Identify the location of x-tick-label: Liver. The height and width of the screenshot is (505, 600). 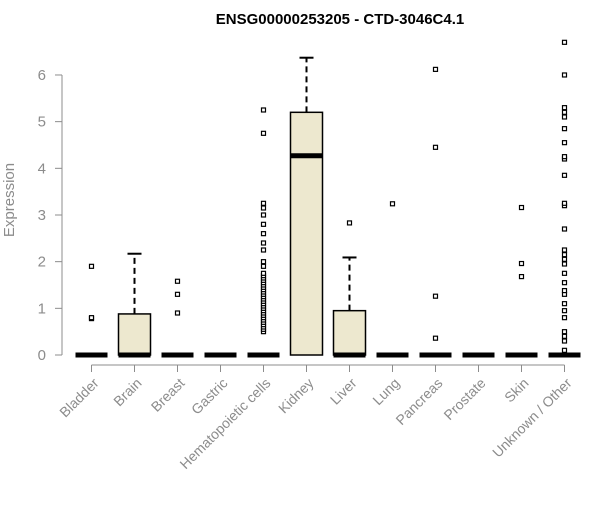
(343, 391).